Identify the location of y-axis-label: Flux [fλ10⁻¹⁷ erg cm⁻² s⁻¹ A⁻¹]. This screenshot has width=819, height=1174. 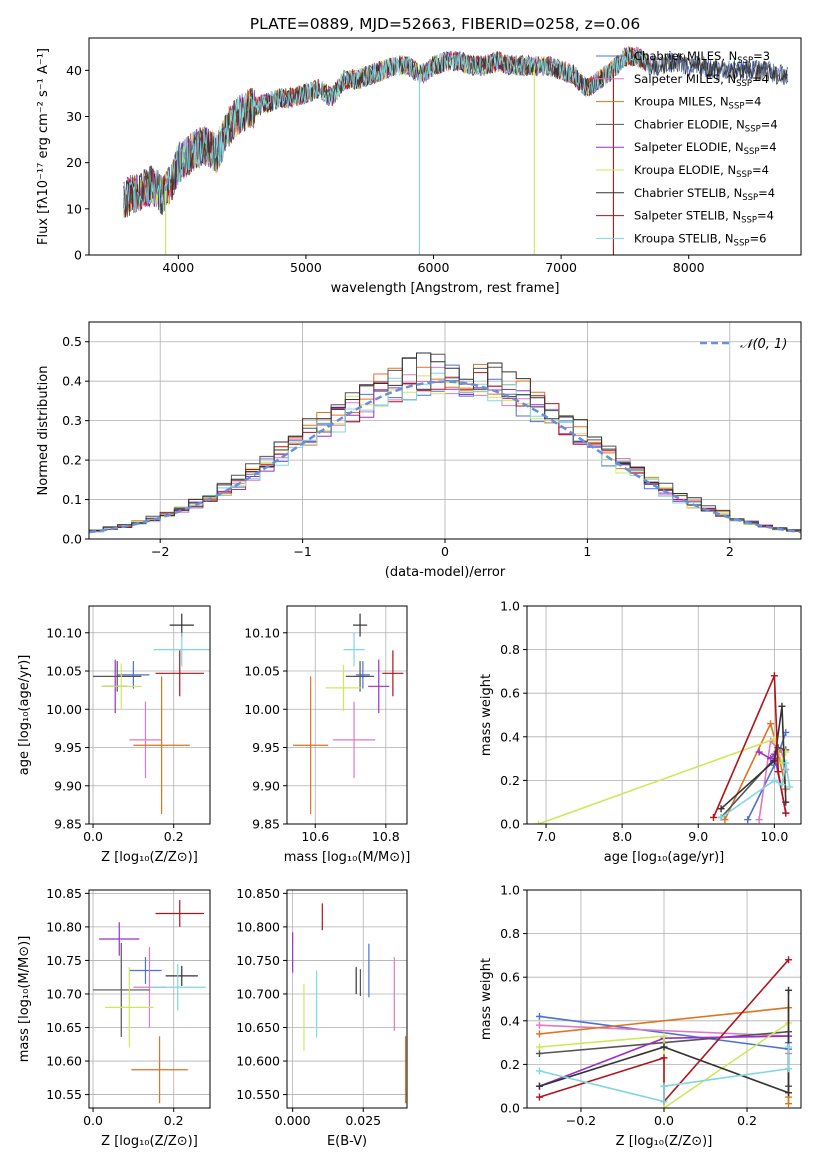
(43, 146).